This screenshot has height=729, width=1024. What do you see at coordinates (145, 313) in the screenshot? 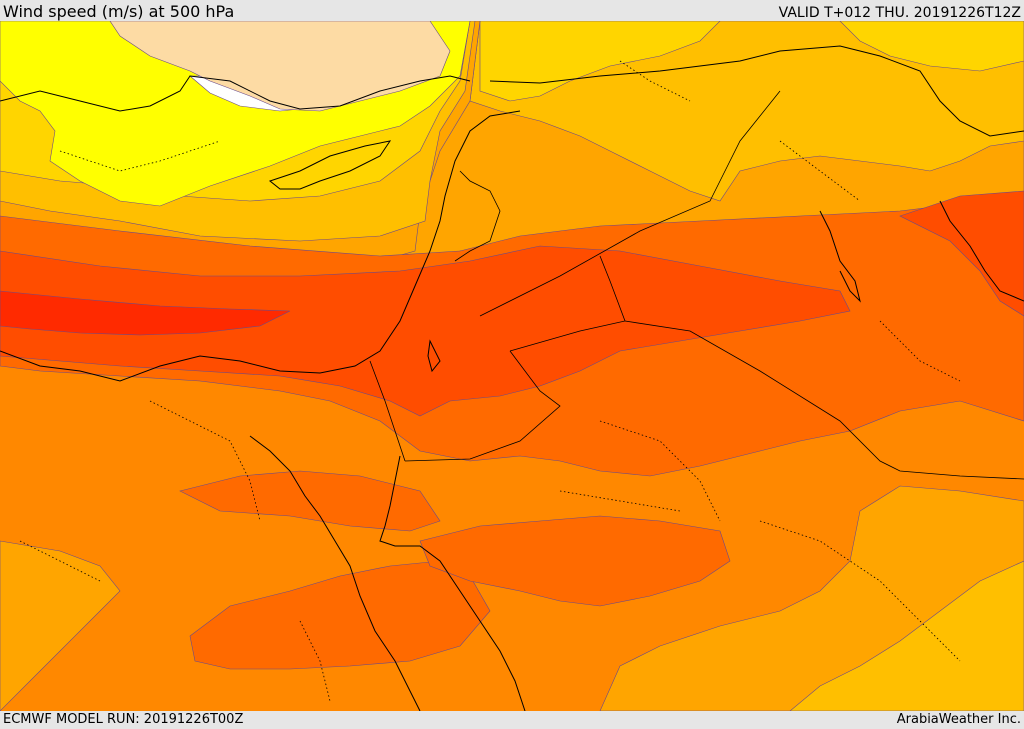
I see `region-jet-red` at bounding box center [145, 313].